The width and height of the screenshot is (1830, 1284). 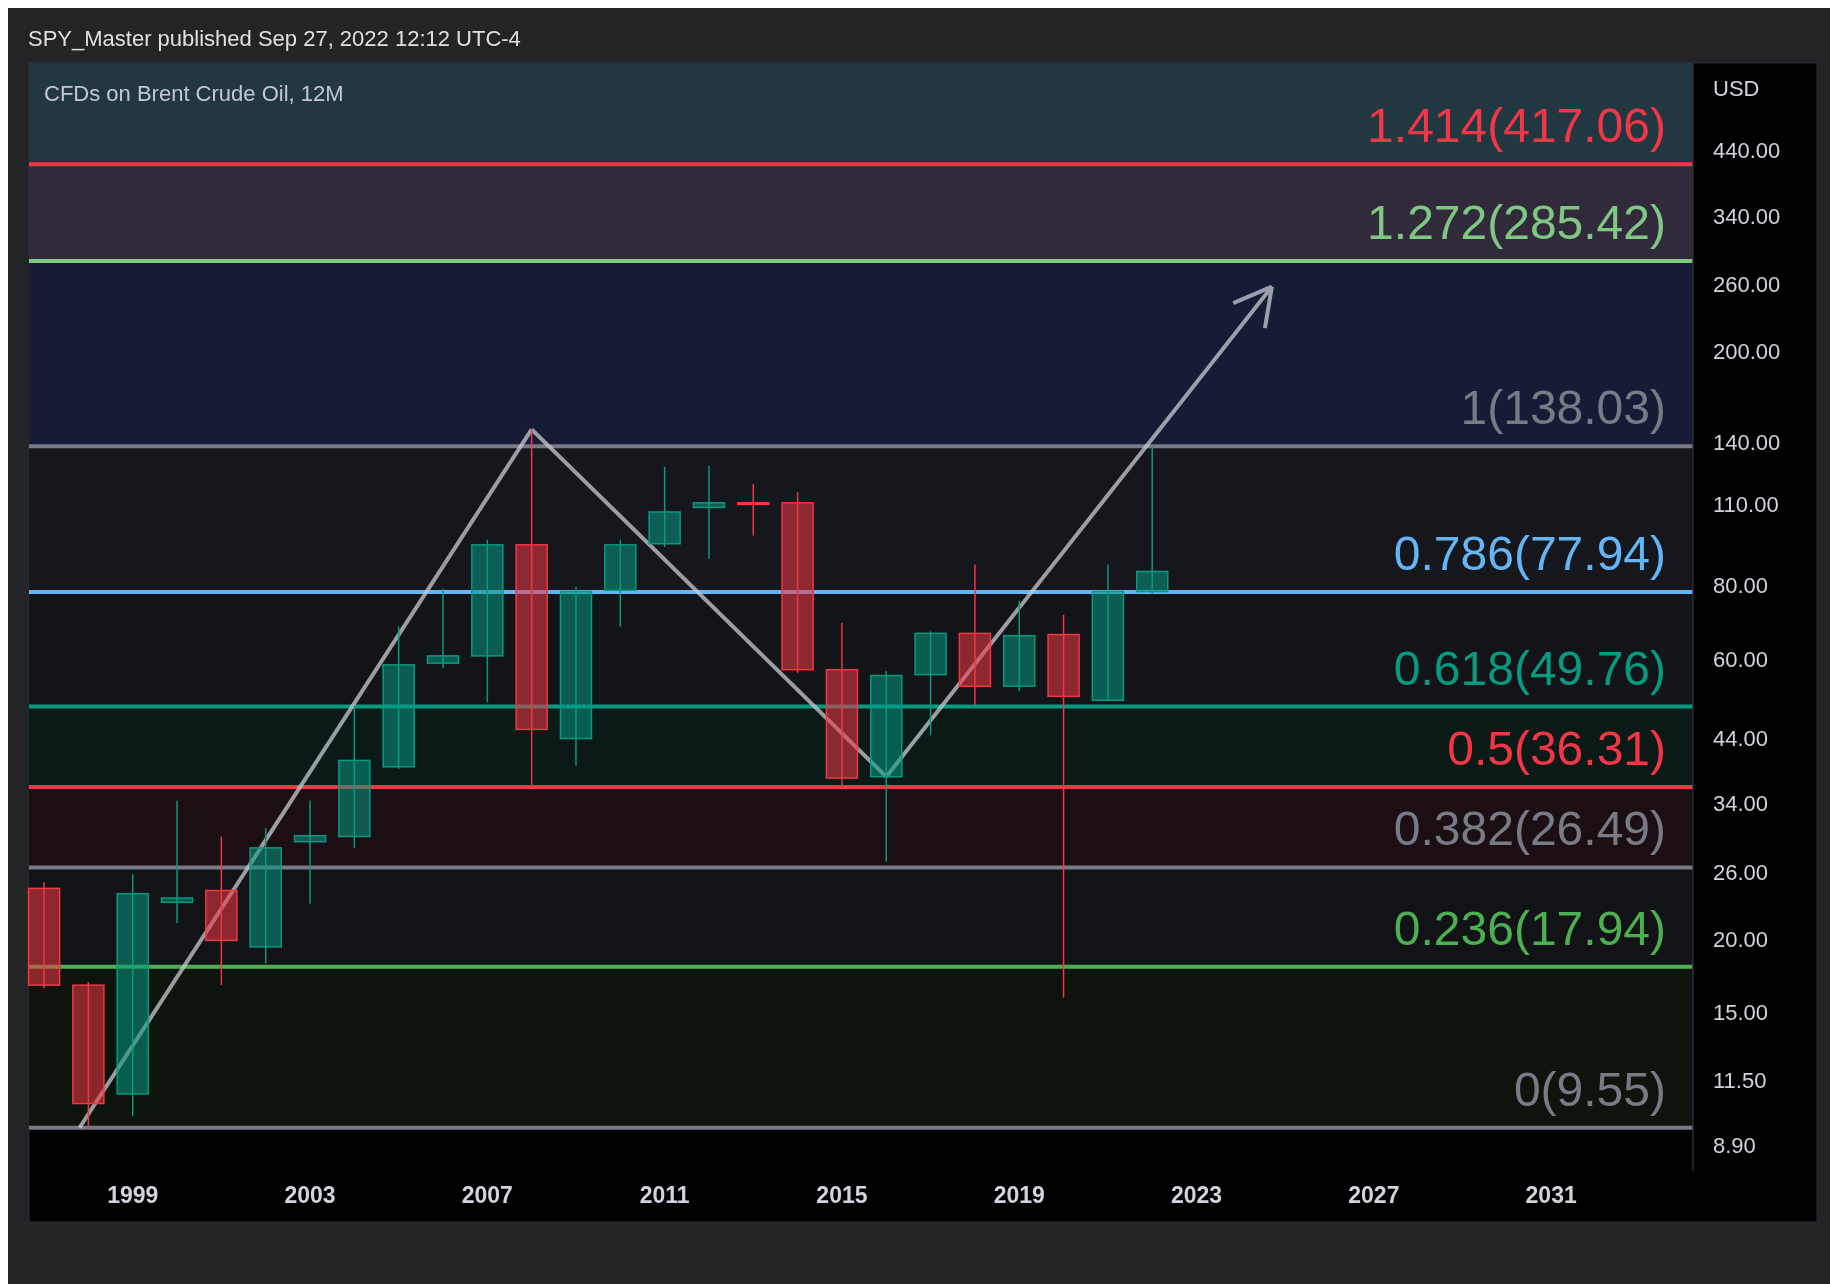 I want to click on y-tick-label: 340.00, so click(x=1747, y=216).